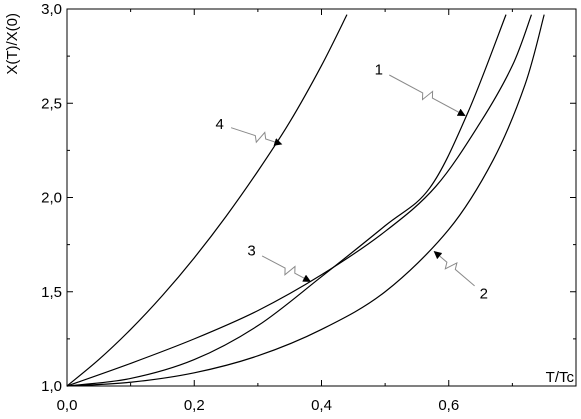 This screenshot has width=581, height=419. Describe the element at coordinates (67, 405) in the screenshot. I see `x-tick-label: 0,0` at that location.